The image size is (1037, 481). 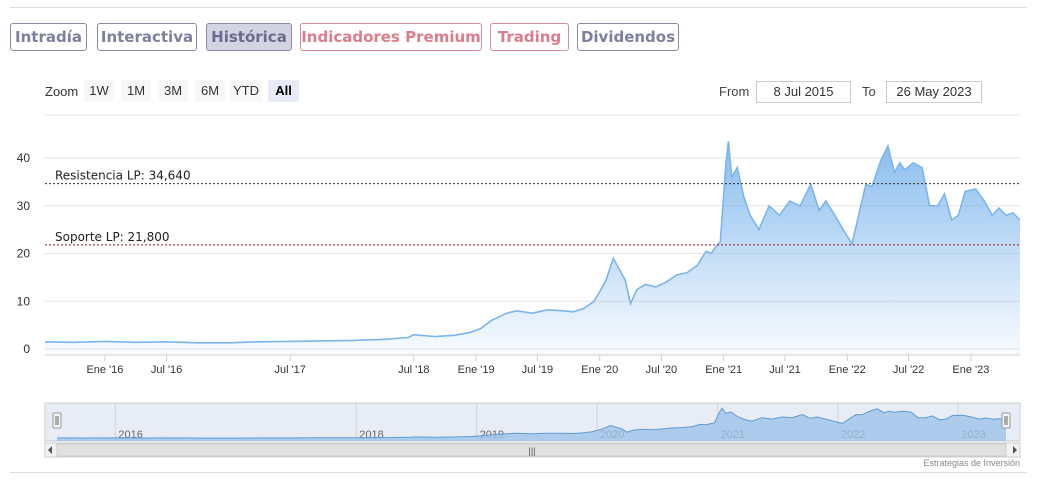 What do you see at coordinates (476, 370) in the screenshot?
I see `x-tick-label: Ene '19` at bounding box center [476, 370].